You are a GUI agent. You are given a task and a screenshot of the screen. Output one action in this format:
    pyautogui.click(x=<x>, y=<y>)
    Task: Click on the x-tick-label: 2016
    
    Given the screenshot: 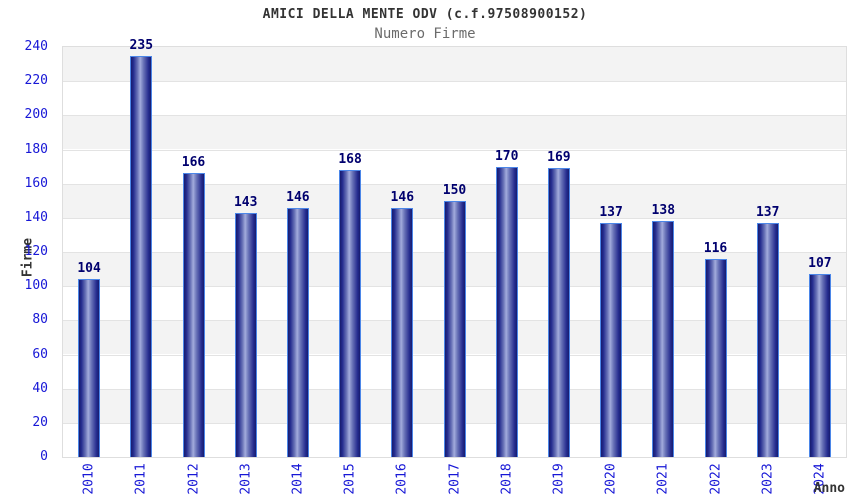 What is the action you would take?
    pyautogui.click(x=402, y=479)
    